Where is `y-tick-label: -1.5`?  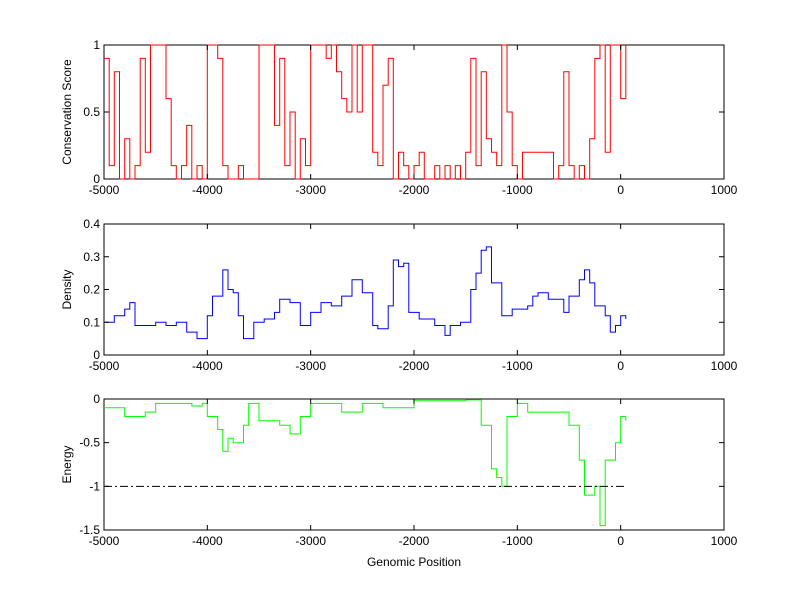 y-tick-label: -1.5 is located at coordinates (89, 530).